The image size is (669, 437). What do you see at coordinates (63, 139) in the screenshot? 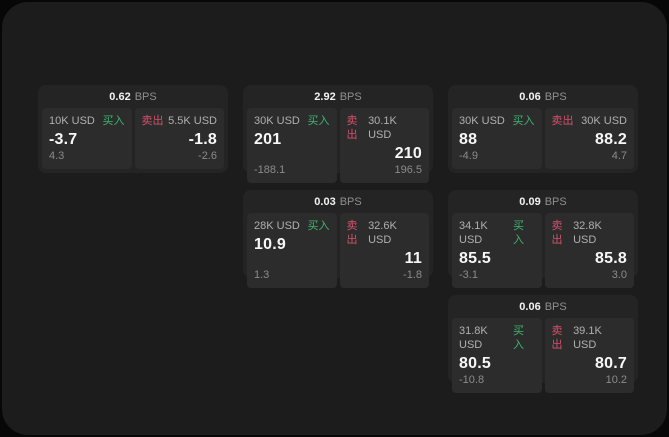
I see `buy-price: -3.7` at bounding box center [63, 139].